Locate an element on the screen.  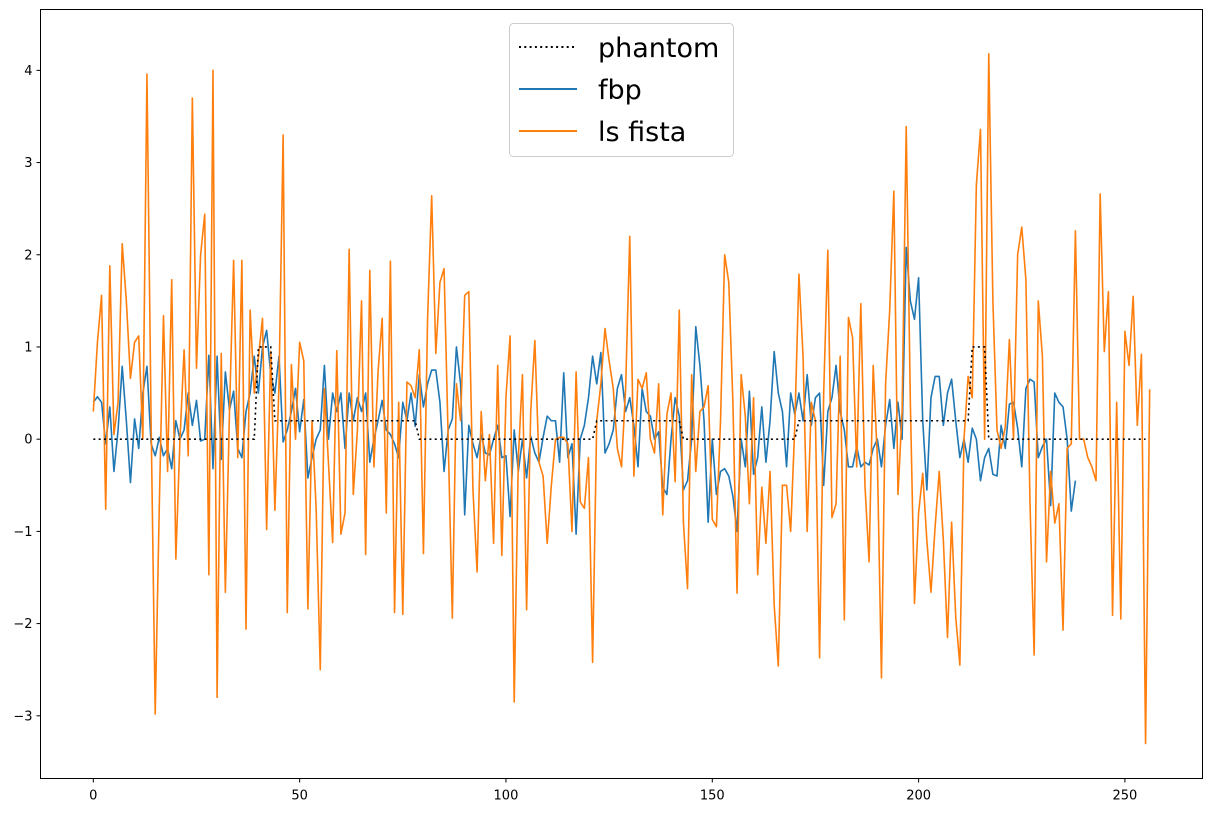
x-tick-label: 250 is located at coordinates (1125, 796).